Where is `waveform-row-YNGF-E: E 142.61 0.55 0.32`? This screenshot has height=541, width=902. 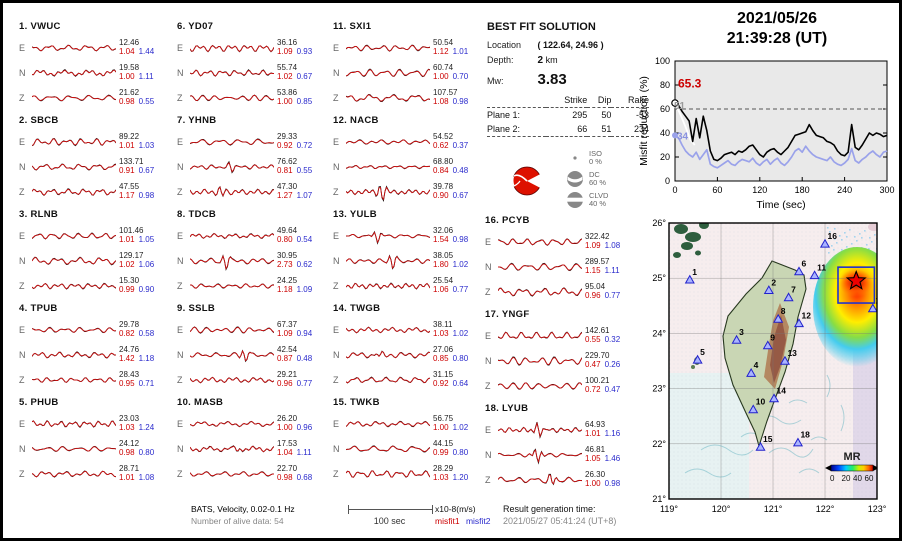
waveform-row-YNGF-E: E 142.61 0.55 0.32 is located at coordinates (561, 335).